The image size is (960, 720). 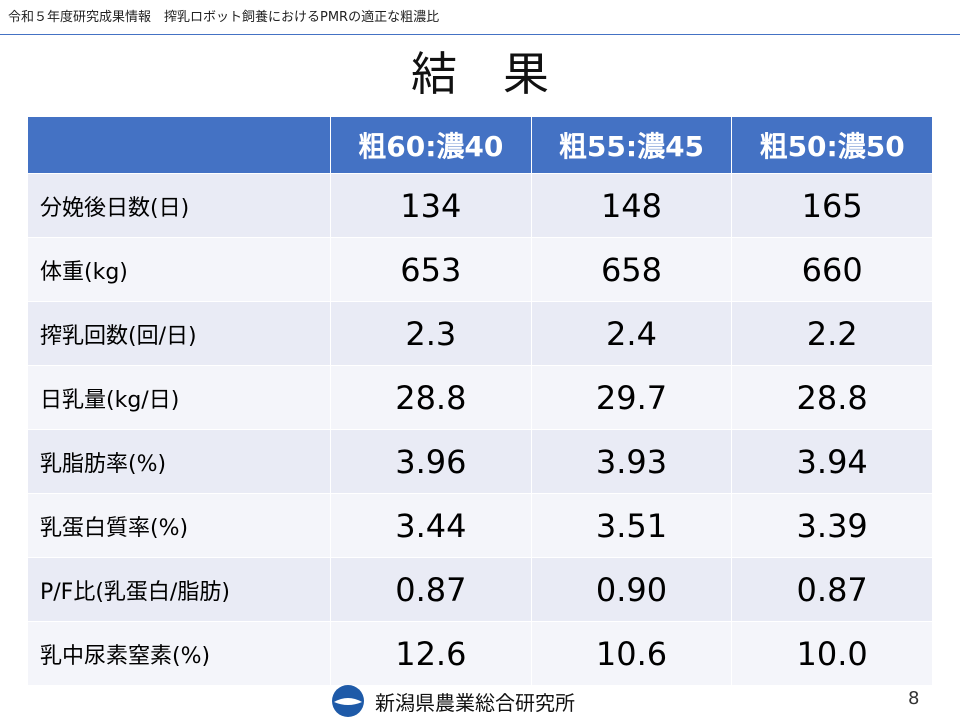 I want to click on row-label: P/F比(乳蛋白/脂肪), so click(x=179, y=589).